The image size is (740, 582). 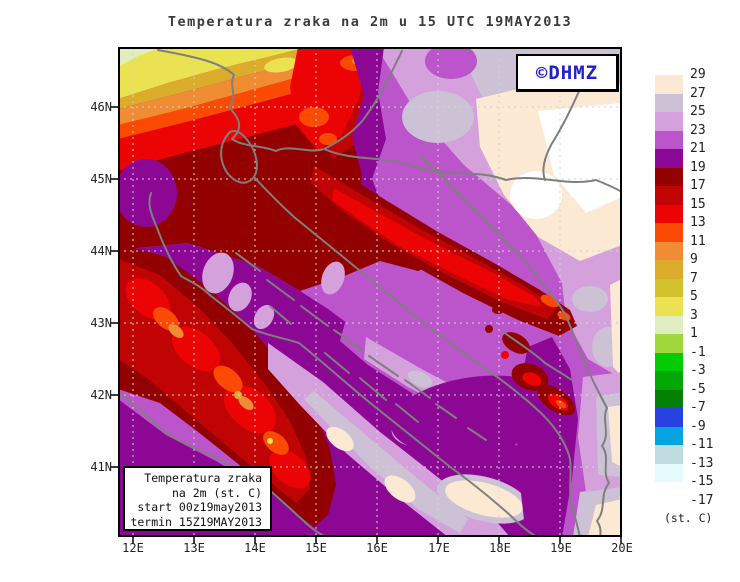 What do you see at coordinates (694, 315) in the screenshot?
I see `colorbar-tick: 3` at bounding box center [694, 315].